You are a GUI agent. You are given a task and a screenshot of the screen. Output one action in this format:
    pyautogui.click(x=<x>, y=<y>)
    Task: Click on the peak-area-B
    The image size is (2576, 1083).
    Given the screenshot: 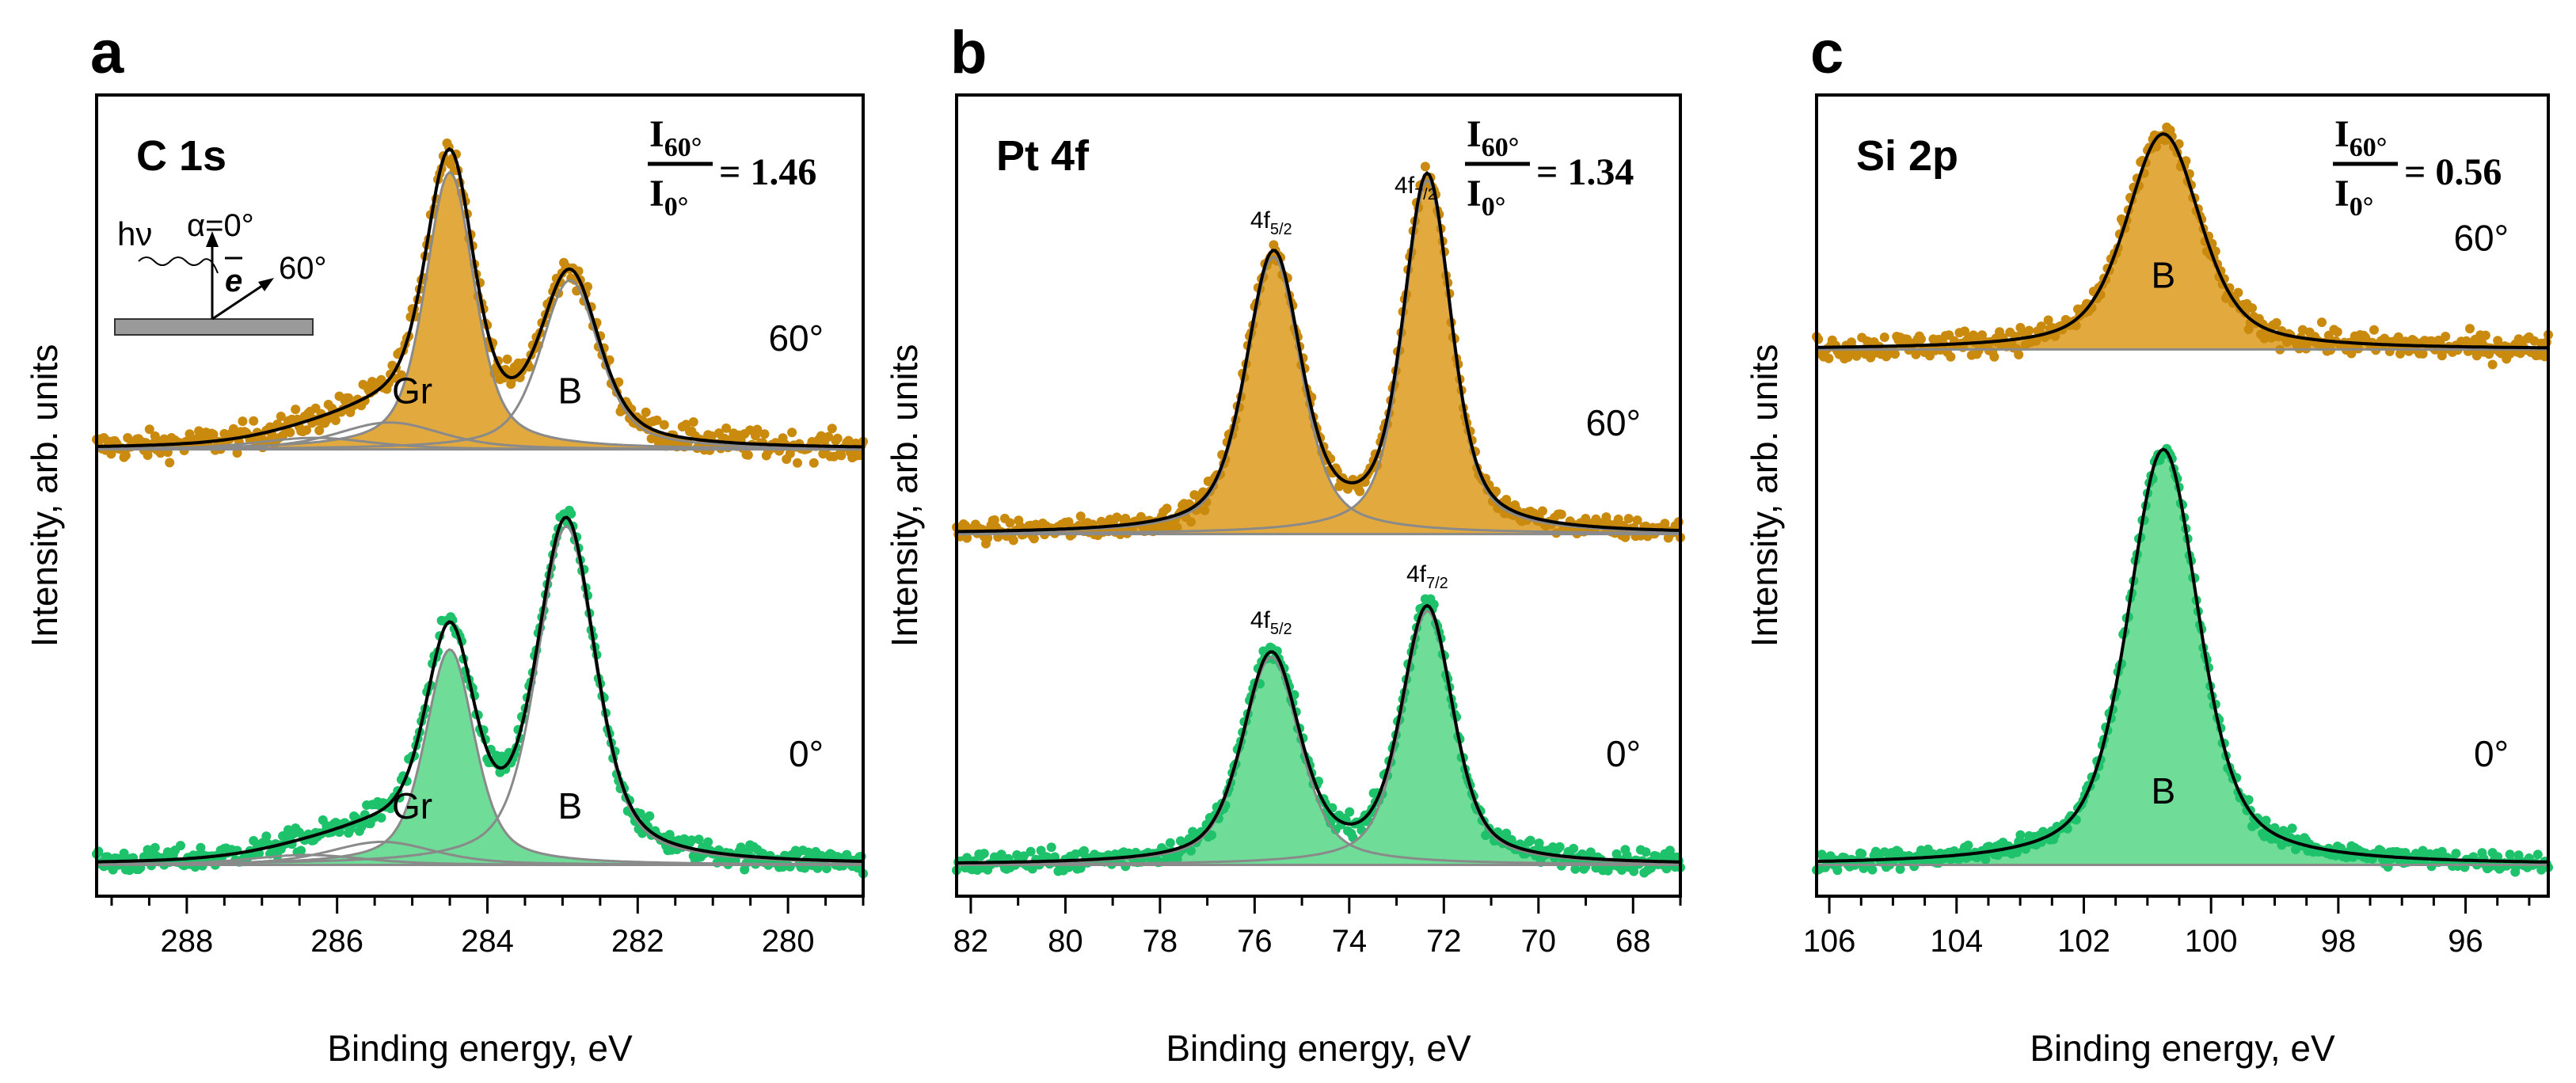 What is the action you would take?
    pyautogui.click(x=2182, y=242)
    